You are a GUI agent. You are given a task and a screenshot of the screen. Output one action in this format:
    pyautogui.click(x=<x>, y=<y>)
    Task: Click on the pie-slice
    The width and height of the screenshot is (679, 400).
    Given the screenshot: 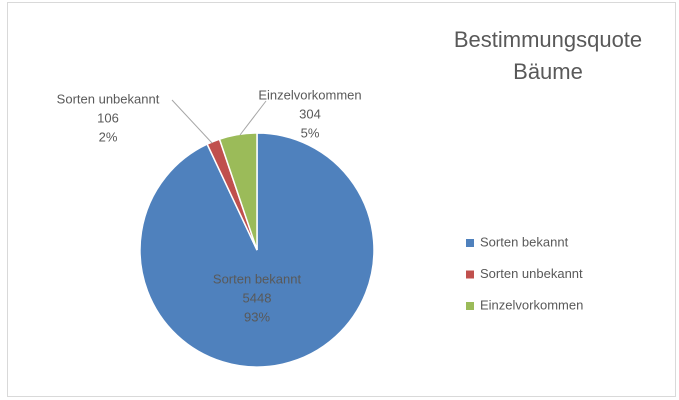 What is the action you would take?
    pyautogui.click(x=238, y=191)
    